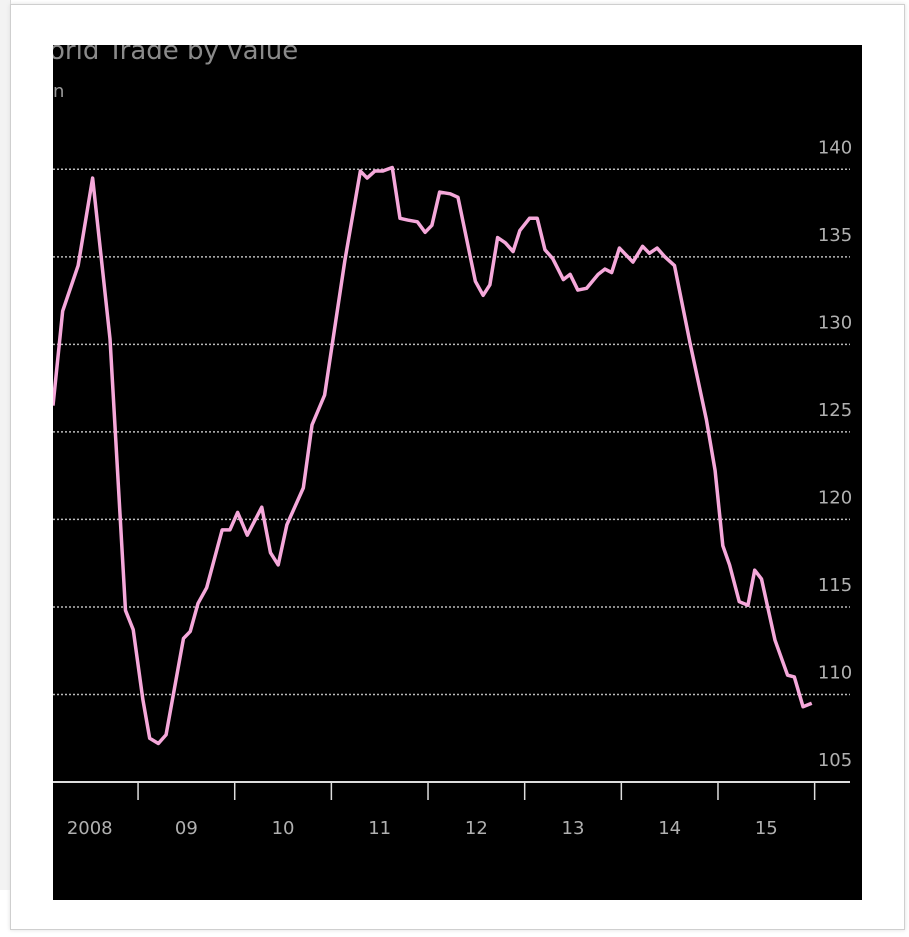 This screenshot has height=937, width=909. What do you see at coordinates (58, 91) in the screenshot?
I see `chart-subtitle: n` at bounding box center [58, 91].